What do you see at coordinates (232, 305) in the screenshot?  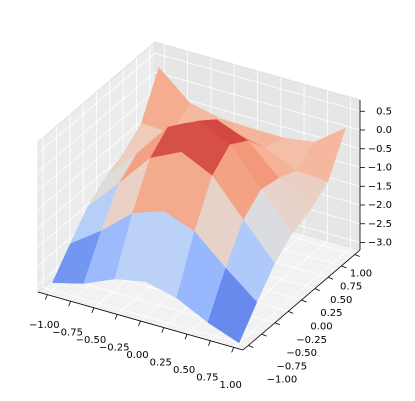 I see `surface-patch` at bounding box center [232, 305].